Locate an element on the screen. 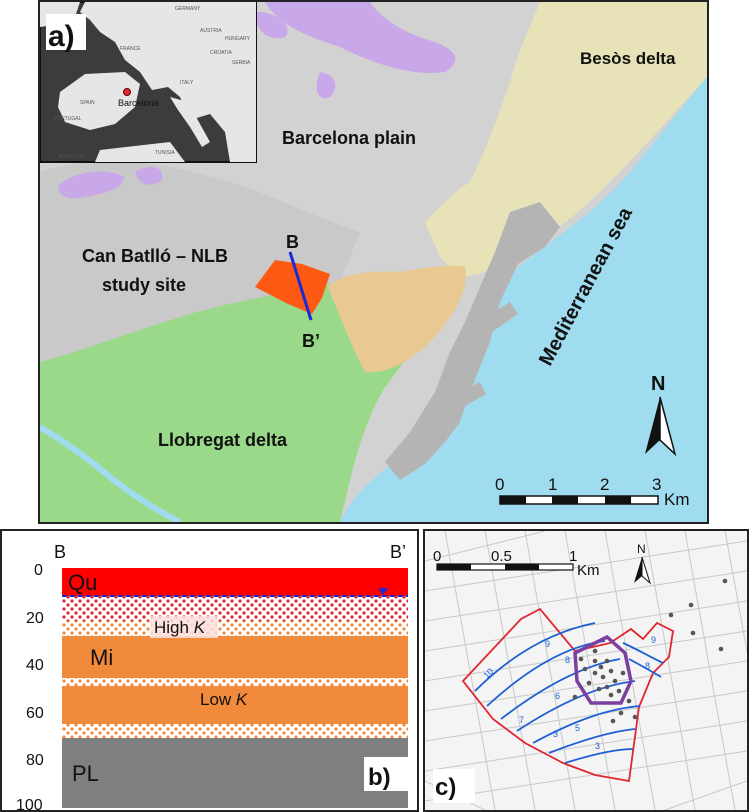  scale-tick: 0.5 is located at coordinates (501, 556).